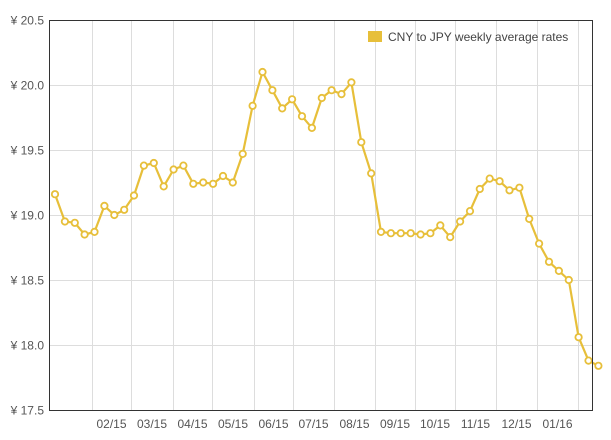  What do you see at coordinates (475, 424) in the screenshot?
I see `x-tick-label: 11/15` at bounding box center [475, 424].